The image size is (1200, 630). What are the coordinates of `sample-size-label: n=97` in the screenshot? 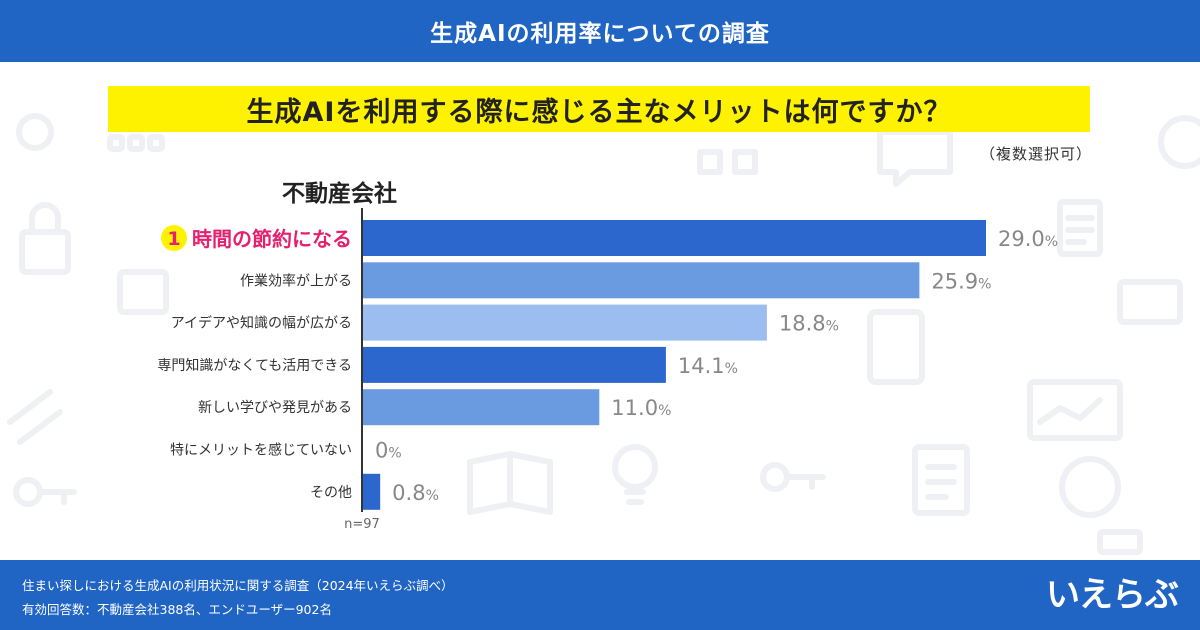 It's located at (362, 524).